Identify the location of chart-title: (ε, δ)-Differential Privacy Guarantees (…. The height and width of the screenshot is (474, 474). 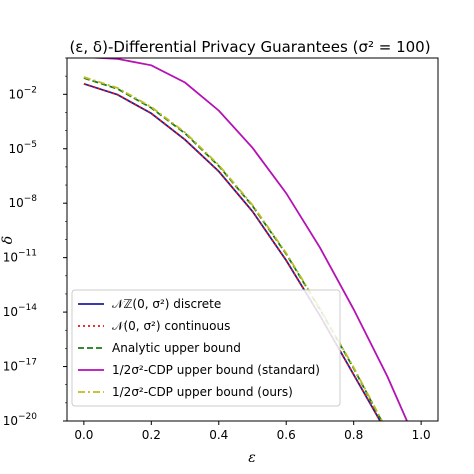
(249, 47).